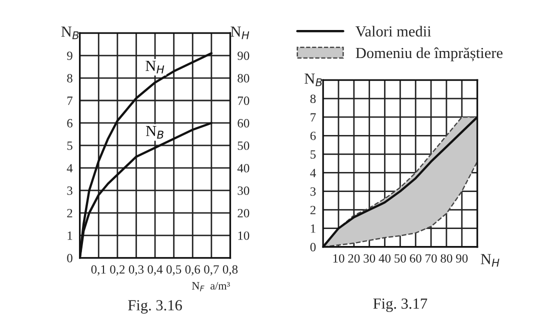 The image size is (543, 324). What do you see at coordinates (338, 258) in the screenshot?
I see `x-tick-label: 10` at bounding box center [338, 258].